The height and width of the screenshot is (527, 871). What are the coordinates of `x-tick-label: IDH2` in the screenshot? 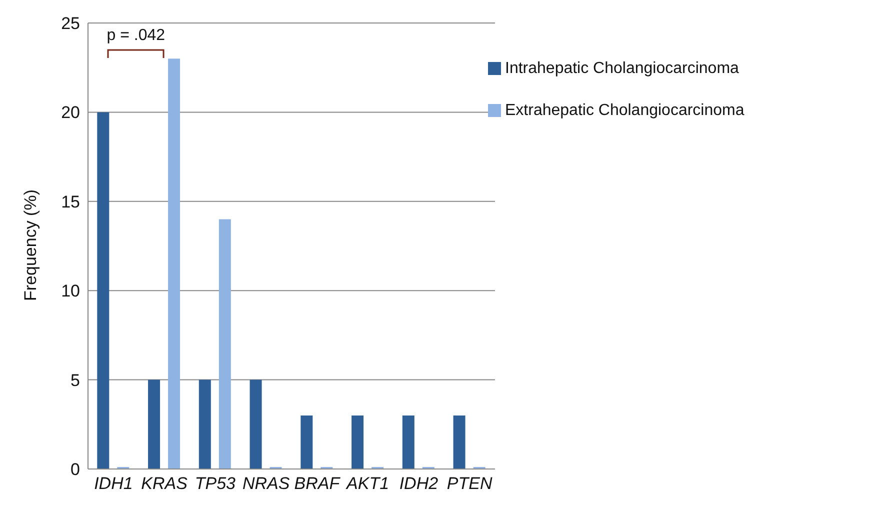 It's located at (419, 484).